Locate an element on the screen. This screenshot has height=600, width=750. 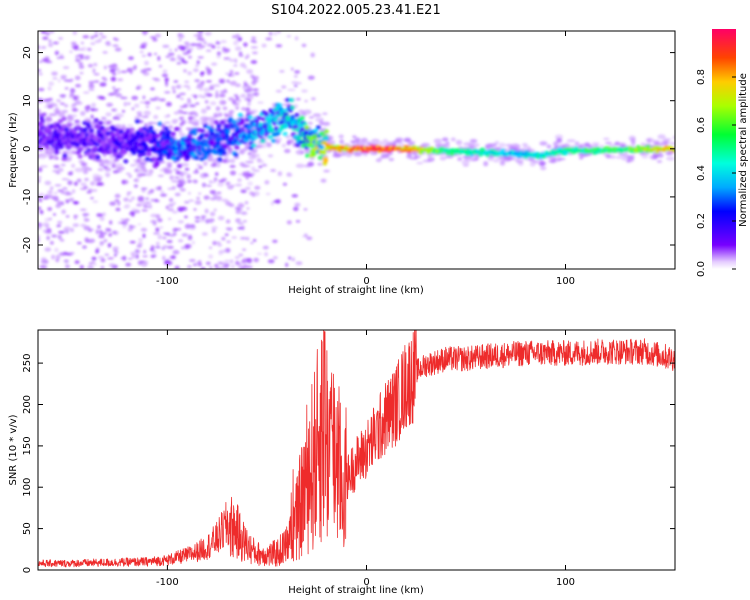
x-tick-label: 0 is located at coordinates (366, 281).